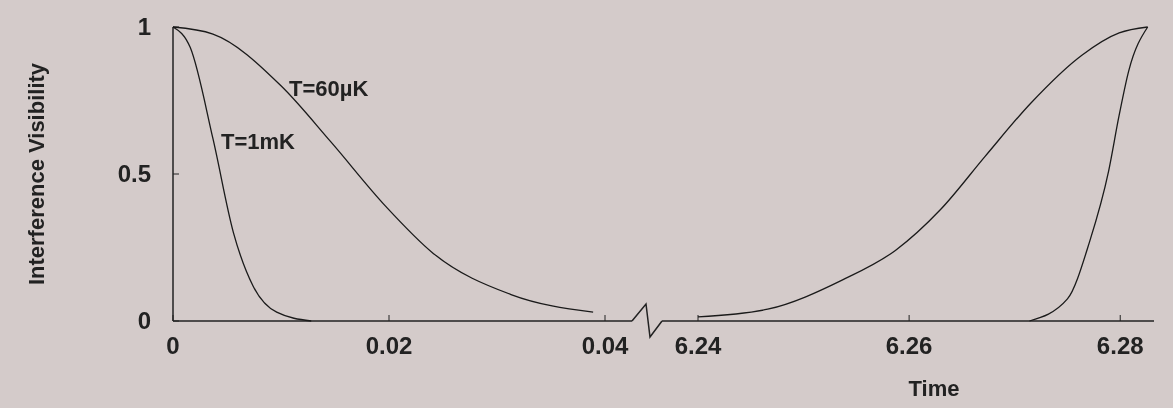  I want to click on x-tick-label: 0.04, so click(605, 345).